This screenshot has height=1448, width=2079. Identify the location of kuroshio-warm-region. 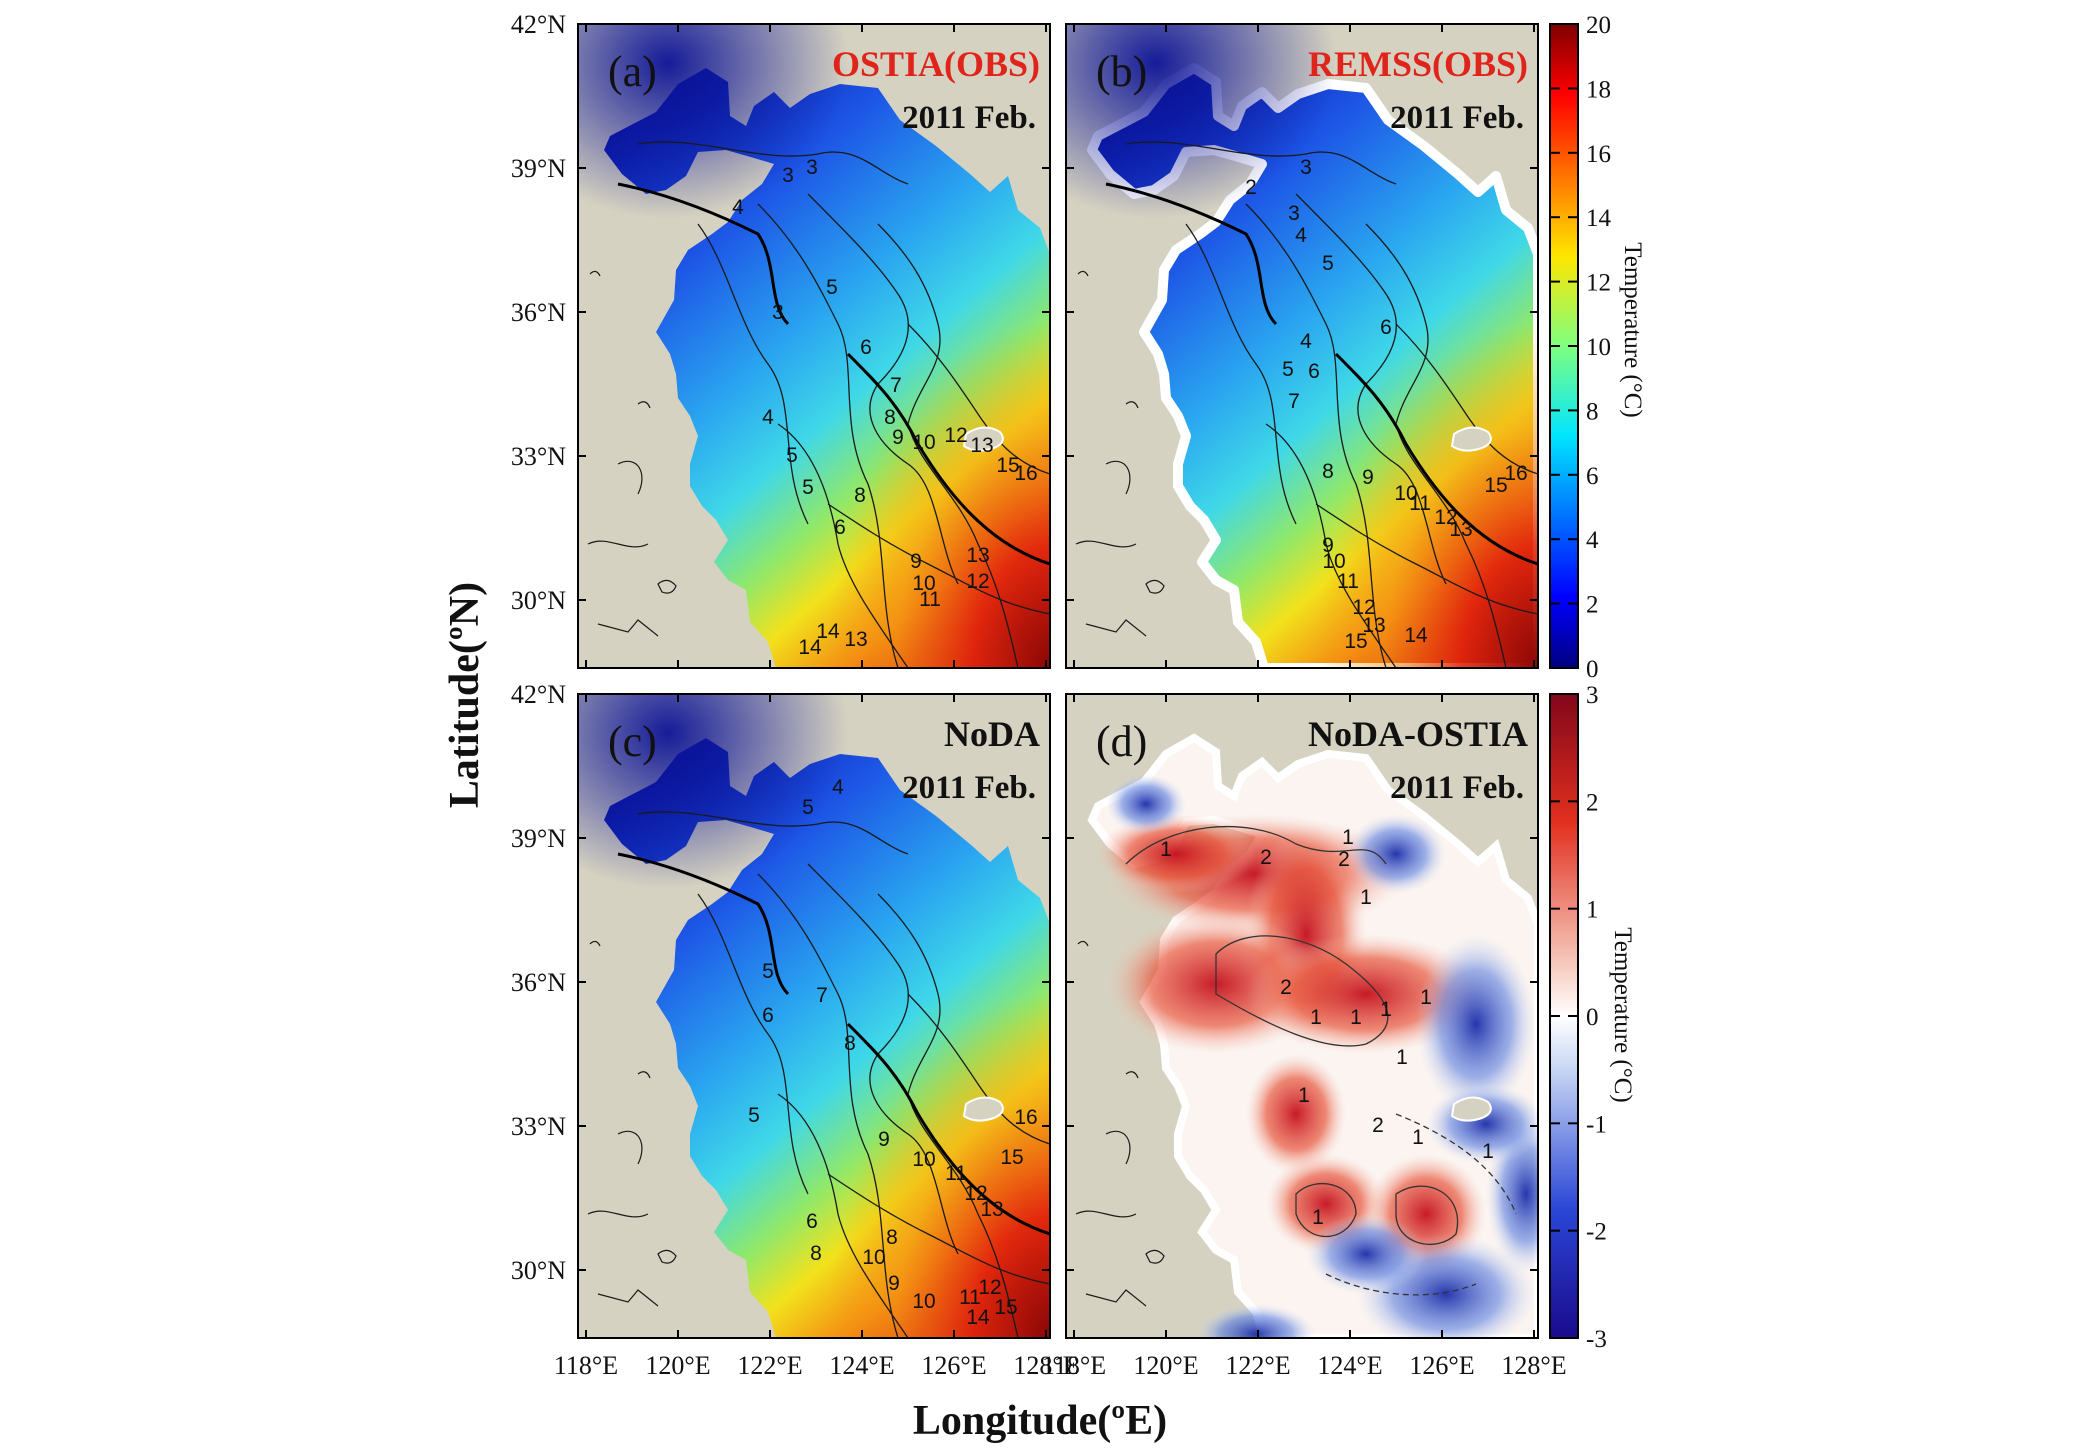
(939, 496).